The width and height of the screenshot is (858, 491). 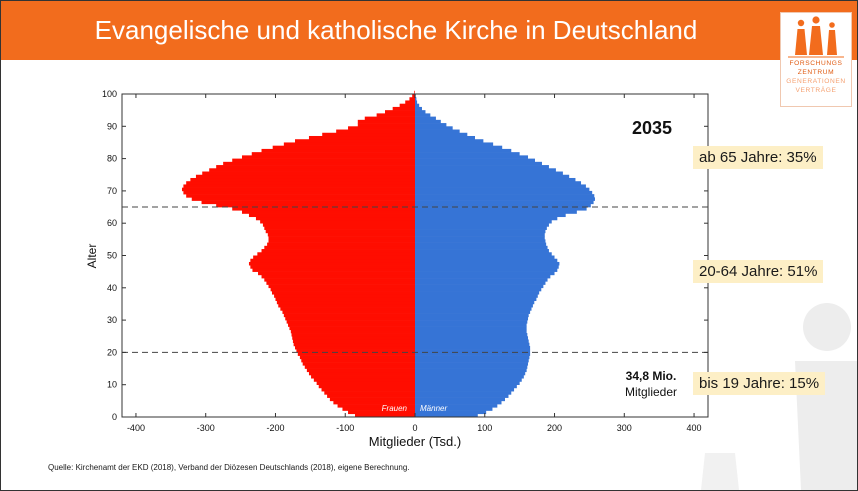 What do you see at coordinates (758, 271) in the screenshot?
I see `callout-20-64: 20-64 Jahre: 51%` at bounding box center [758, 271].